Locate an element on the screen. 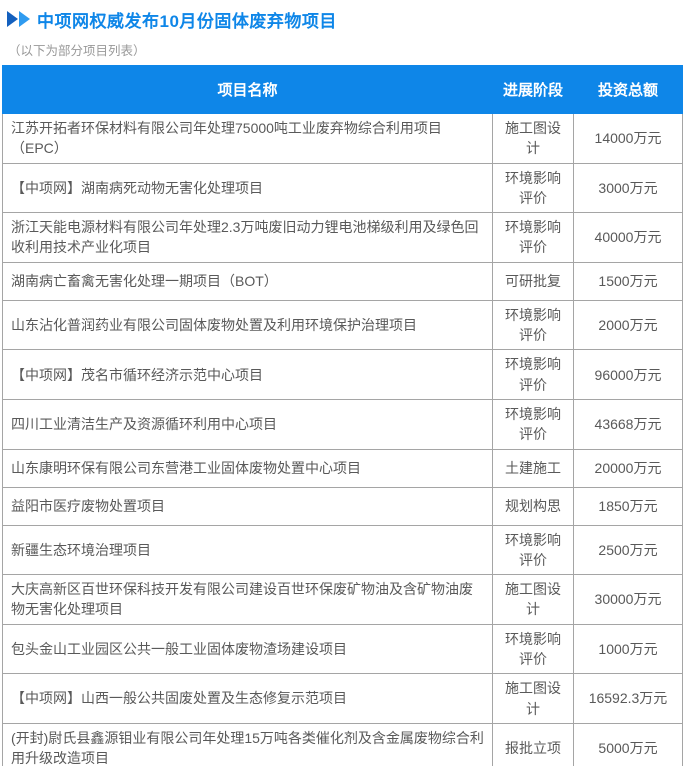 The height and width of the screenshot is (766, 684). cell-project-name: 山东康明环保有限公司东营港工业固体废物处置中心项目 is located at coordinates (247, 468).